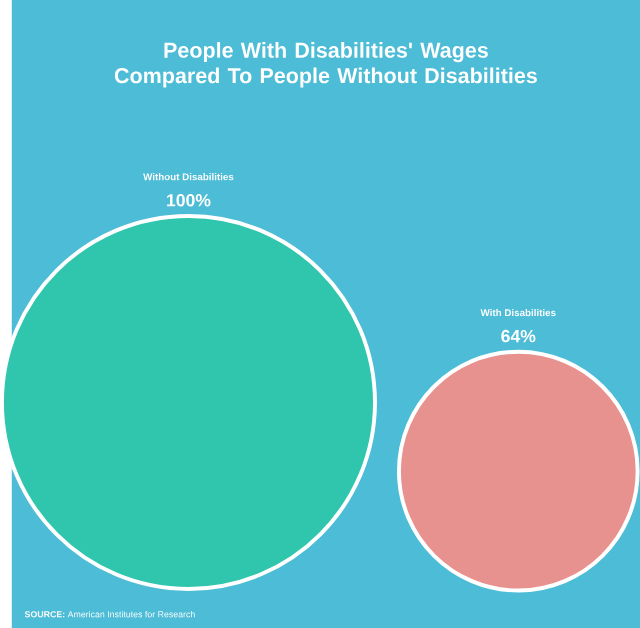 This screenshot has height=628, width=640. Describe the element at coordinates (189, 200) in the screenshot. I see `data-label: 100%` at that location.